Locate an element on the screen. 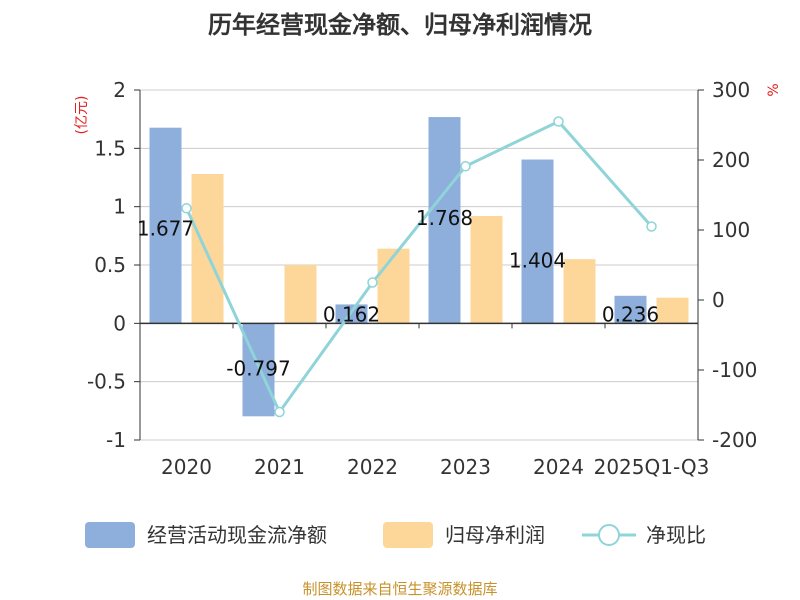 The image size is (800, 600). legend-label: 归母净利润 is located at coordinates (495, 535).